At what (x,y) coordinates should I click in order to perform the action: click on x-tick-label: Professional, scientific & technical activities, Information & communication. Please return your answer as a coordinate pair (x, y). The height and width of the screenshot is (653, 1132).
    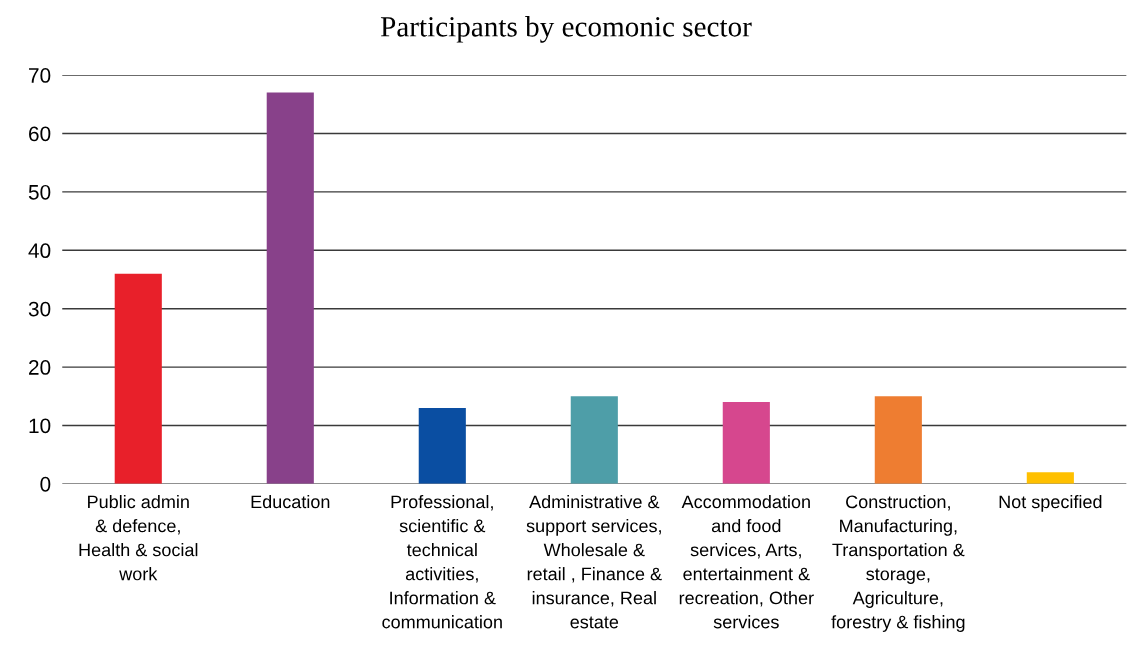
    Looking at the image, I should click on (442, 561).